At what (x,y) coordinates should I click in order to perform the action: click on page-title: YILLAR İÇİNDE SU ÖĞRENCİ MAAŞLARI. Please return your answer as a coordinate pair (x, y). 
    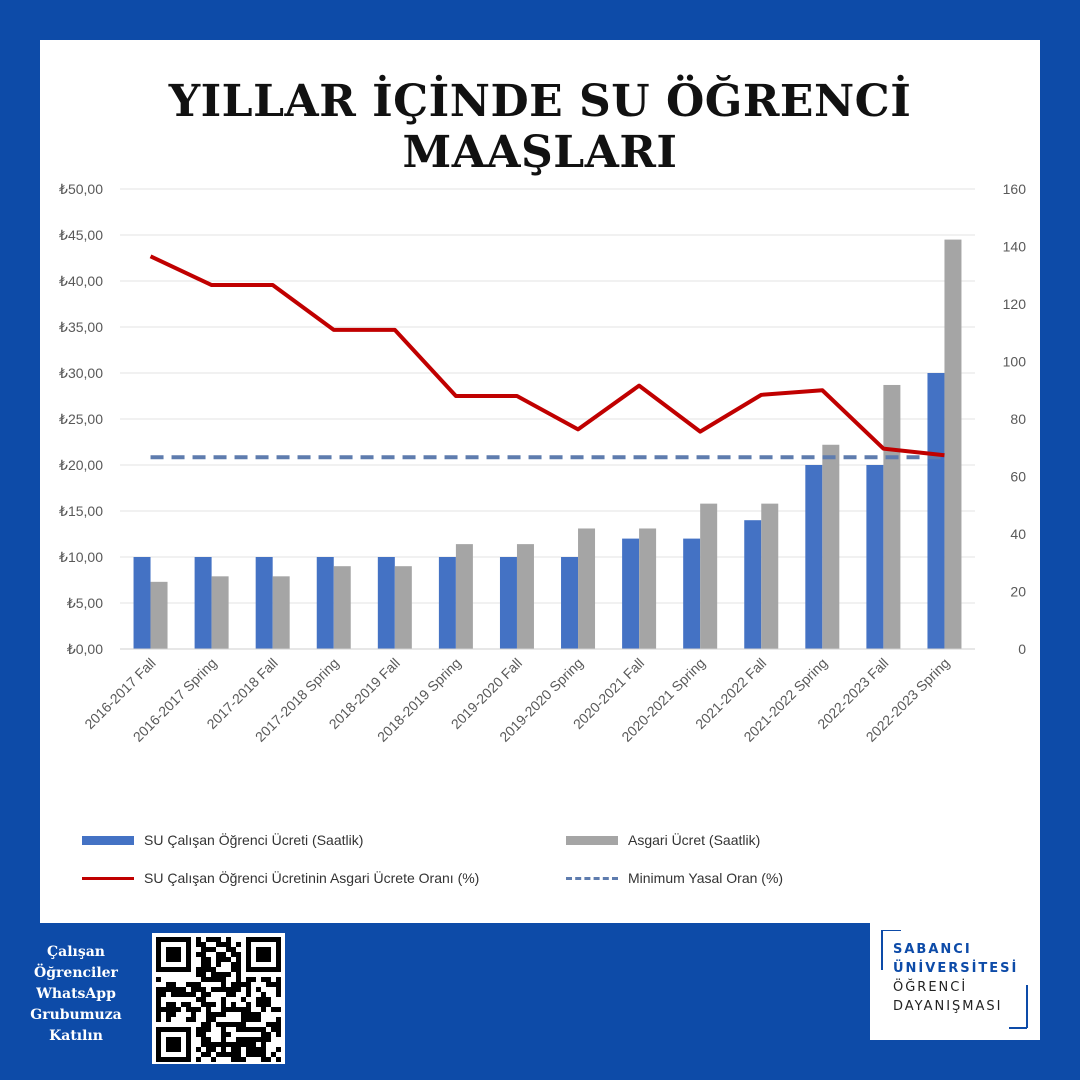
    Looking at the image, I should click on (540, 127).